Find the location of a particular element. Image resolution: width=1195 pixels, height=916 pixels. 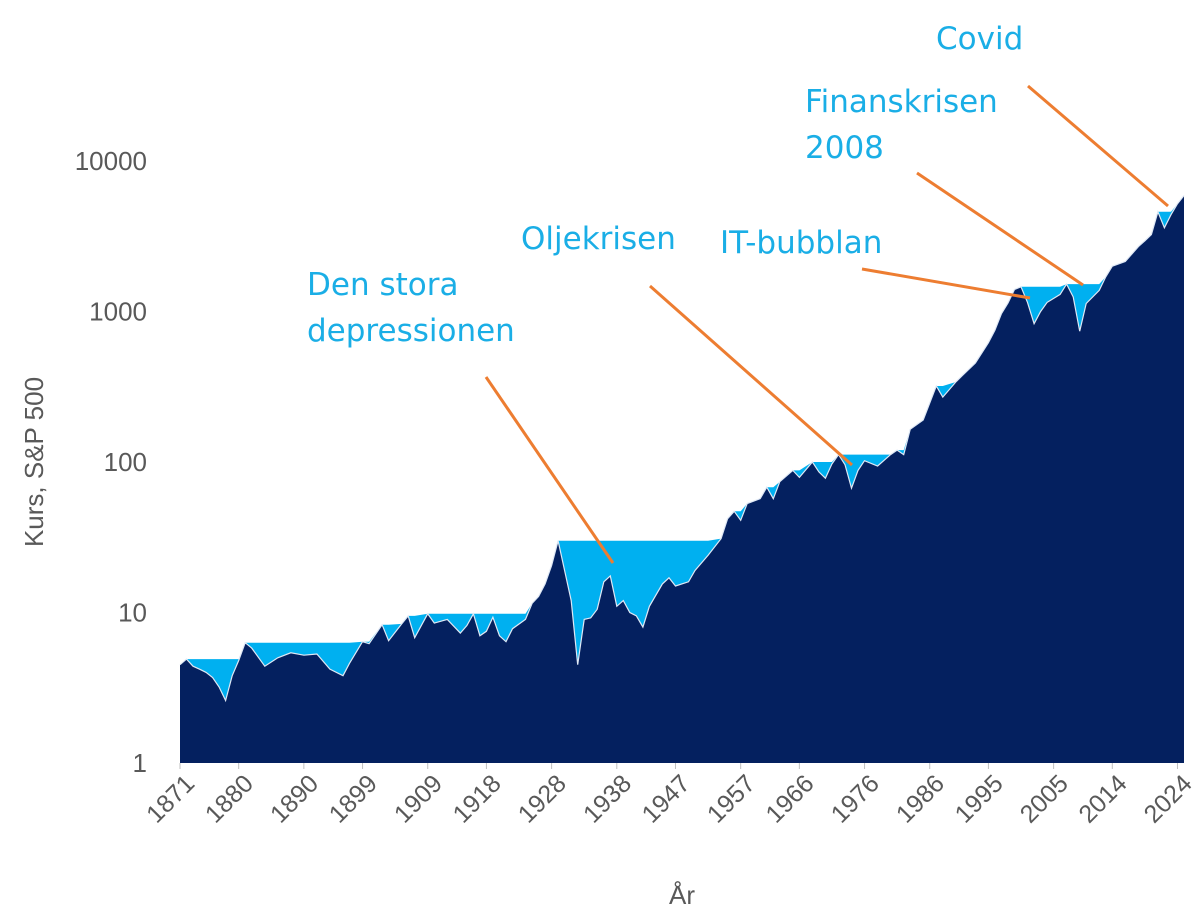

y-axis-title: Kurs, S&P 500 is located at coordinates (34, 462).